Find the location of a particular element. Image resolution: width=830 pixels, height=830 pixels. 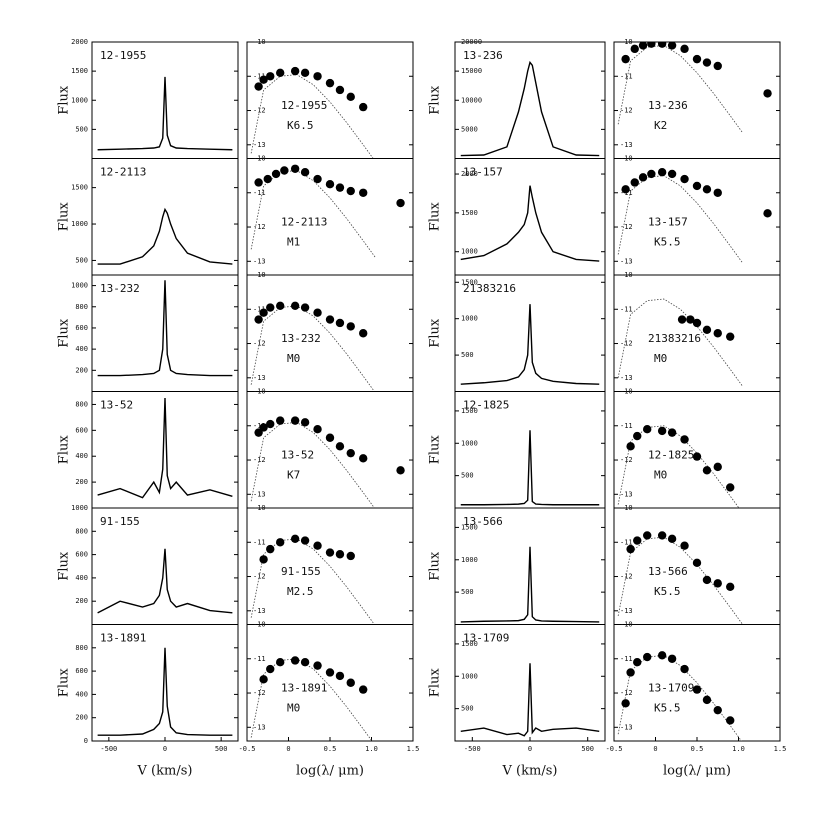

x-tick-label: 0.5 is located at coordinates (330, 749).